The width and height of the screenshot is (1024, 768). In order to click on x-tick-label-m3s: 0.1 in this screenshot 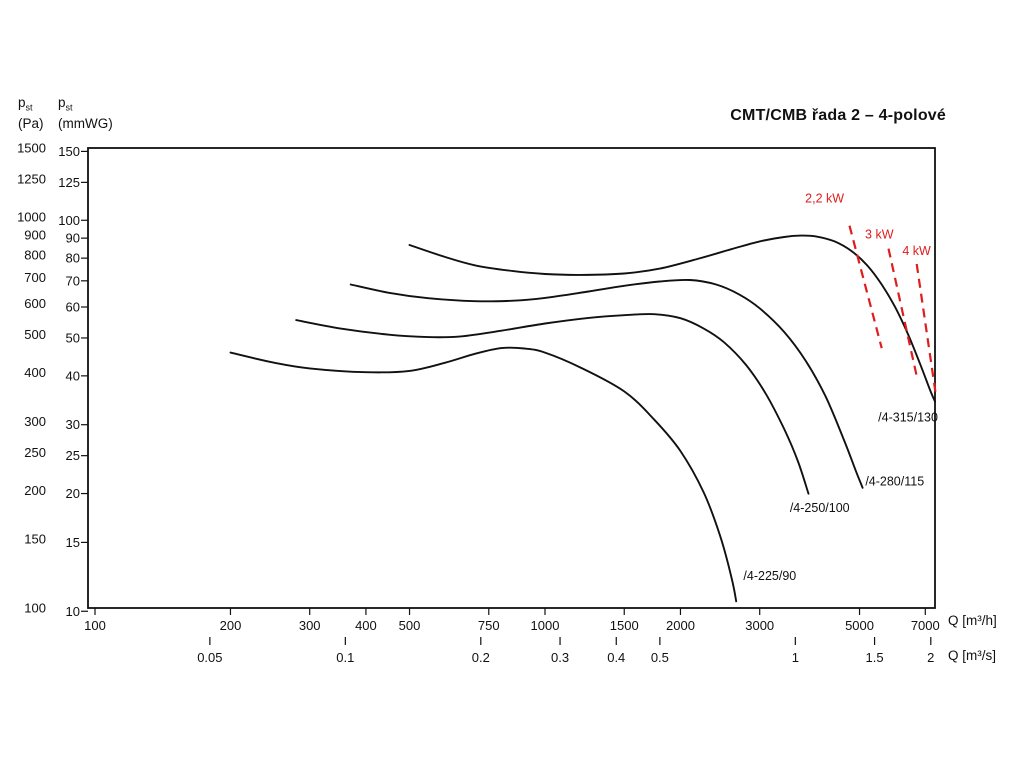, I will do `click(345, 657)`.